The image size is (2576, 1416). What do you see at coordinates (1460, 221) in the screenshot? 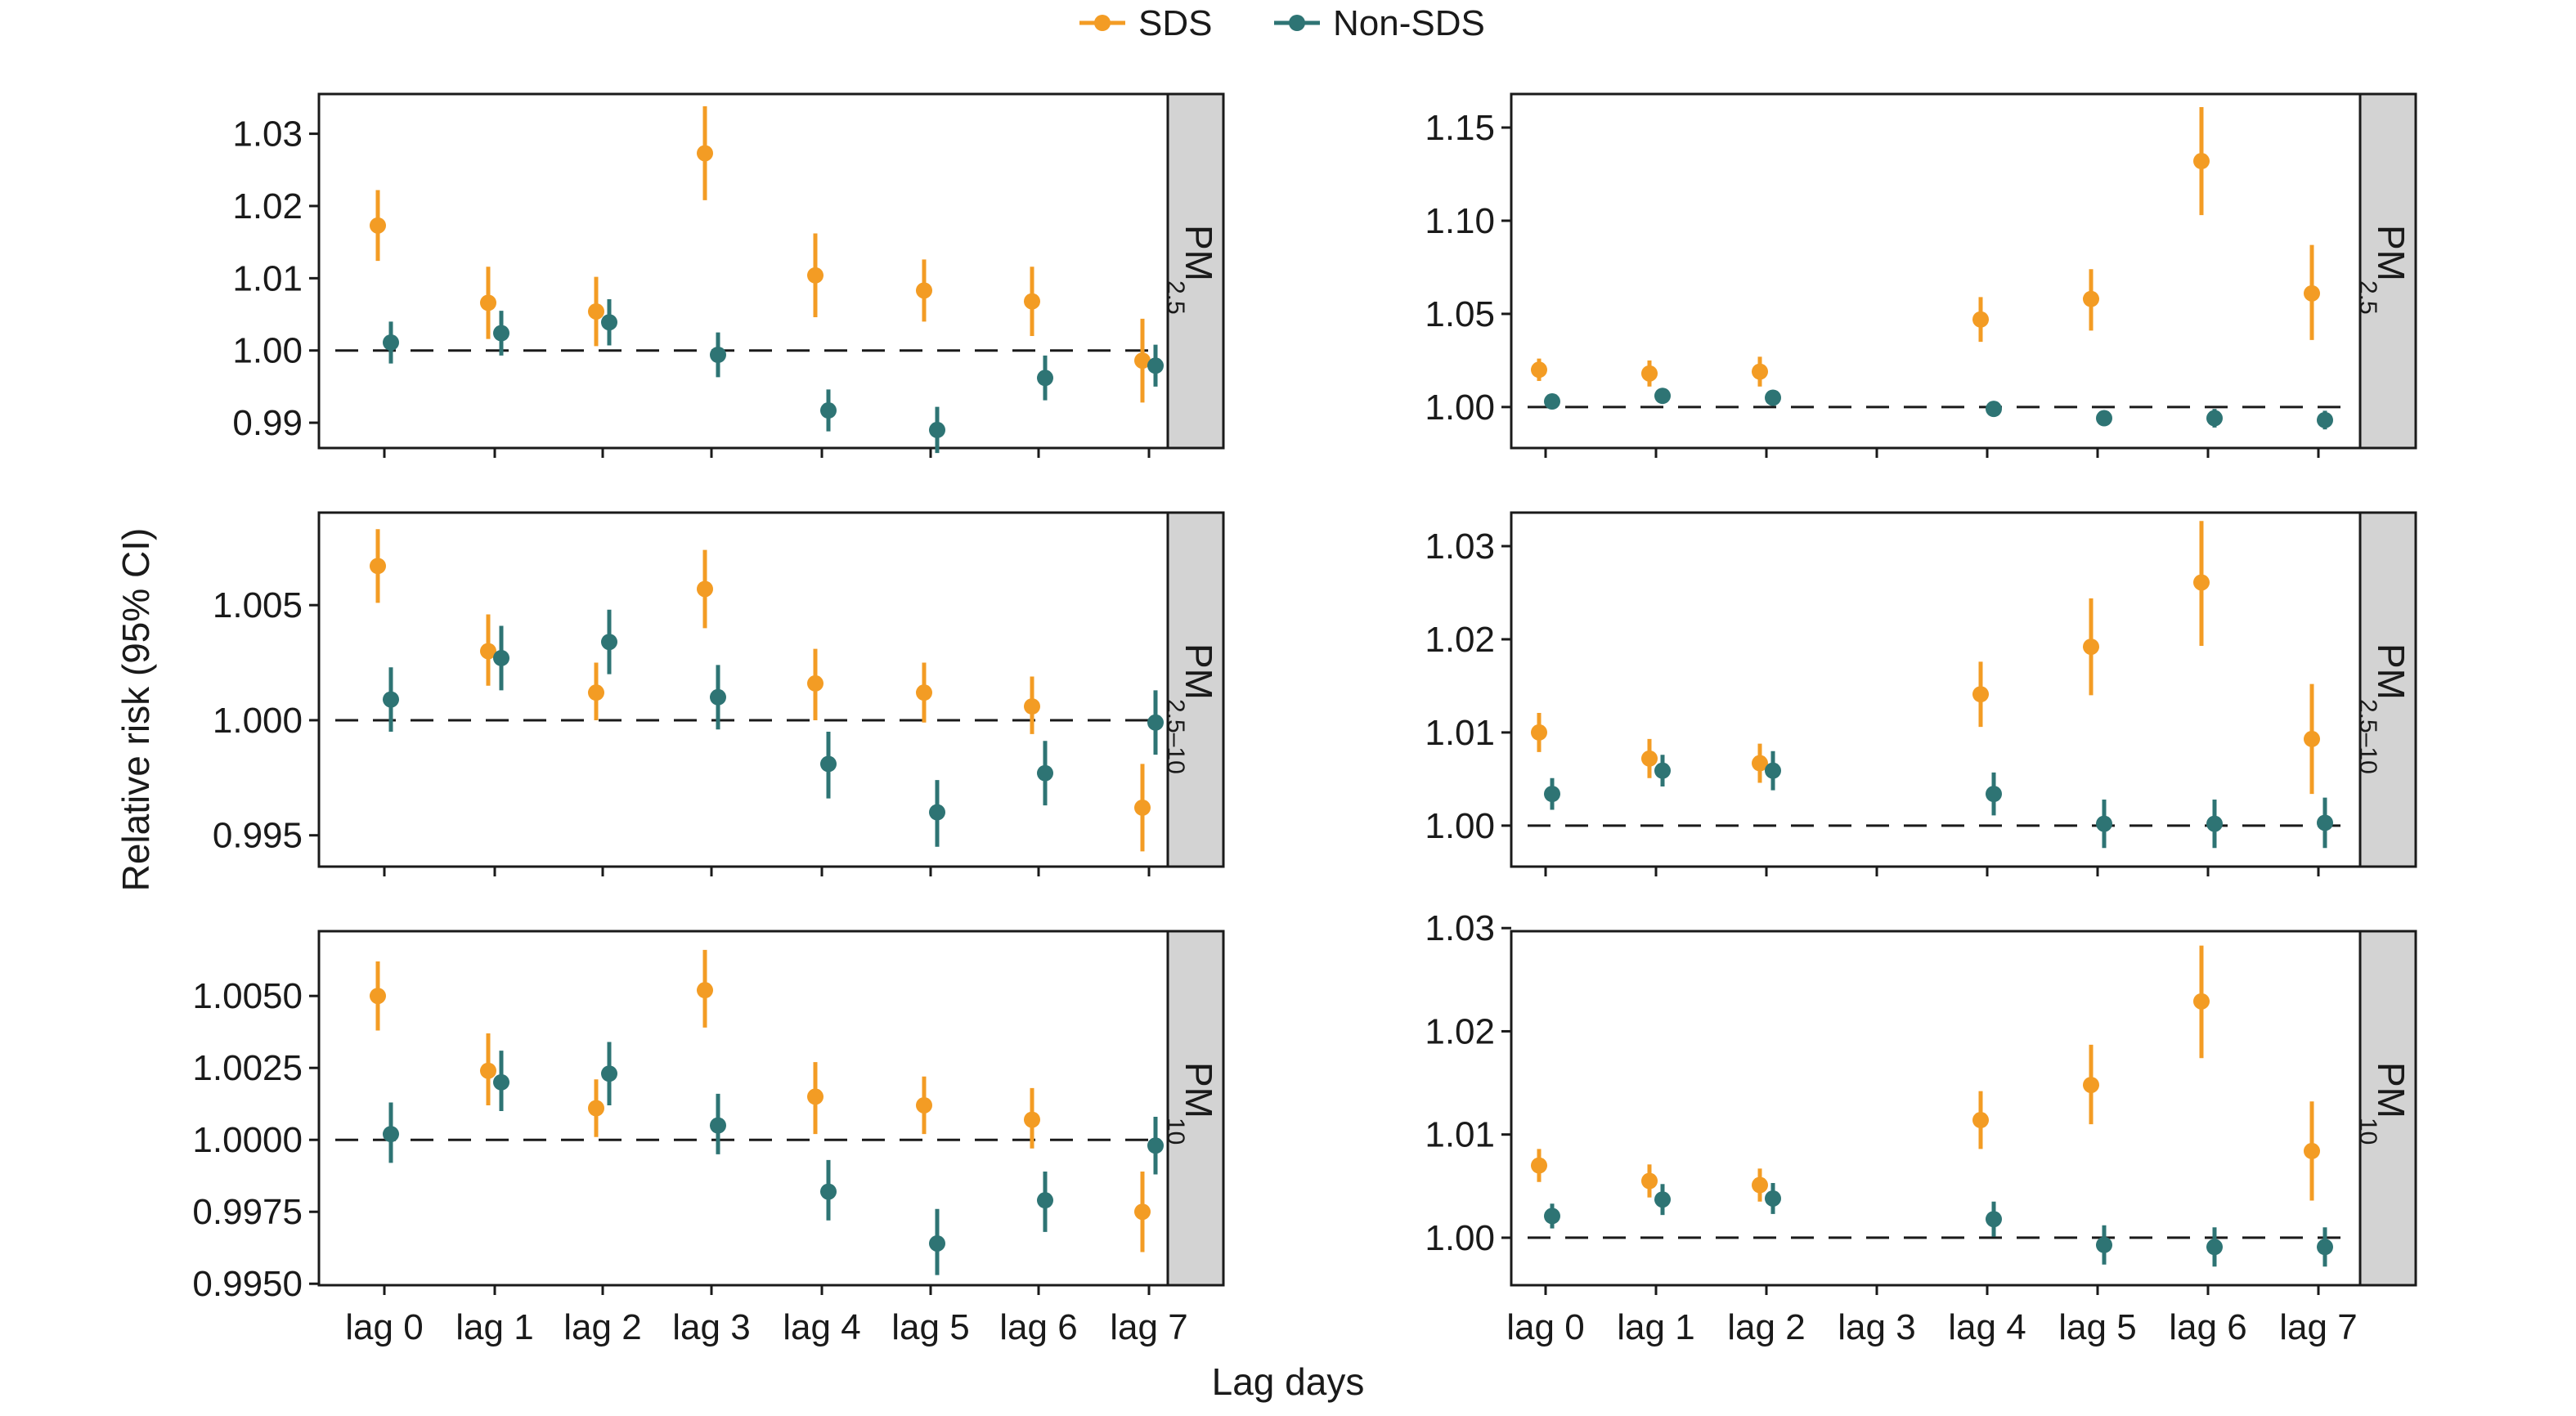
I see `y-tick-label: 1.10` at bounding box center [1460, 221].